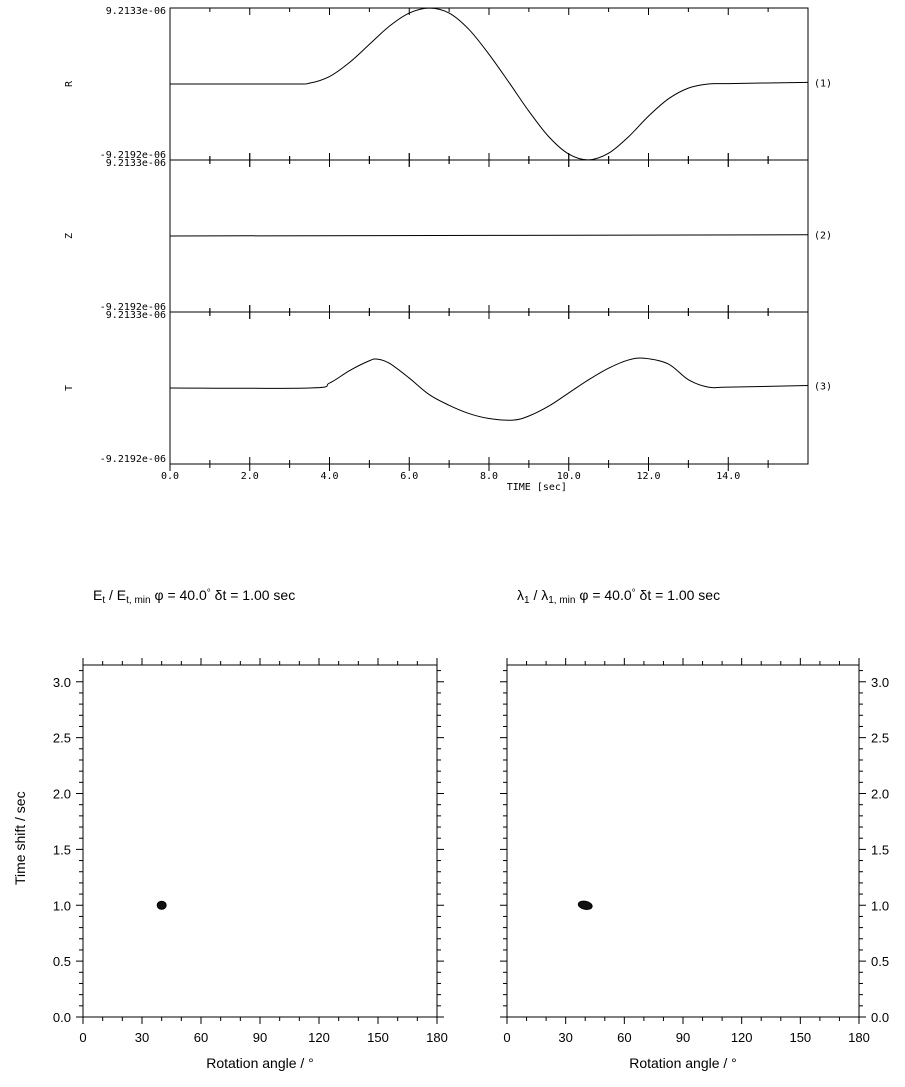 Image resolution: width=905 pixels, height=1087 pixels. Describe the element at coordinates (489, 389) in the screenshot. I see `trace-waveform-t` at that location.